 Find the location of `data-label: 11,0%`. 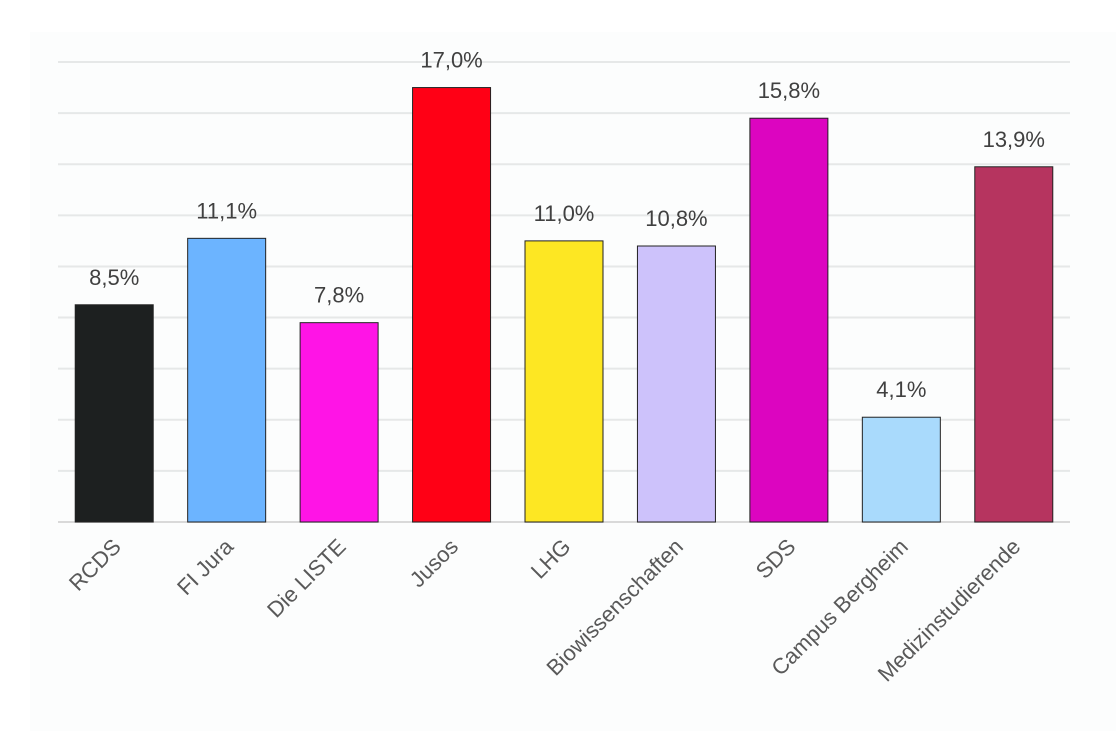

data-label: 11,0% is located at coordinates (564, 213).